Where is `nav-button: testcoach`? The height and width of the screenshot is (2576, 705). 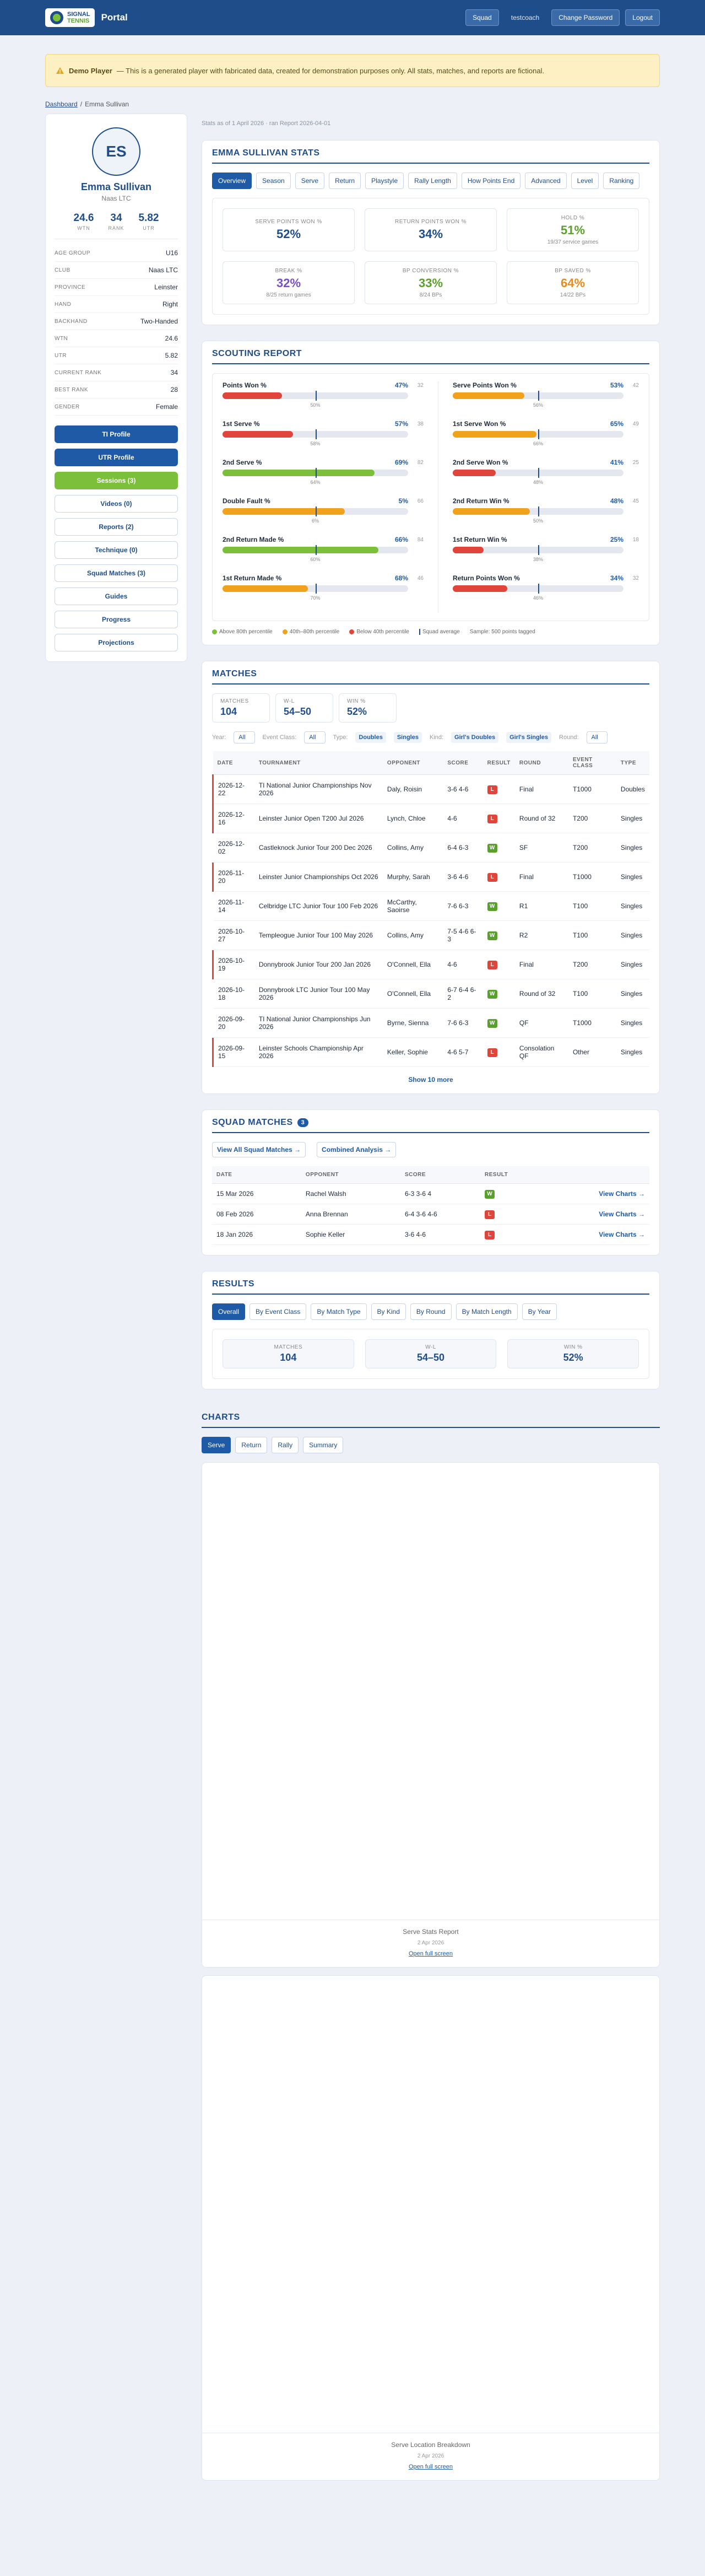
nav-button: testcoach is located at coordinates (525, 17).